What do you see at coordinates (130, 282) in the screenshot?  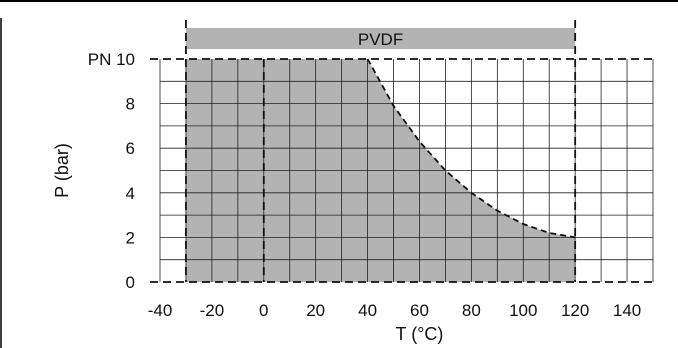 I see `y-tick-label: 0` at bounding box center [130, 282].